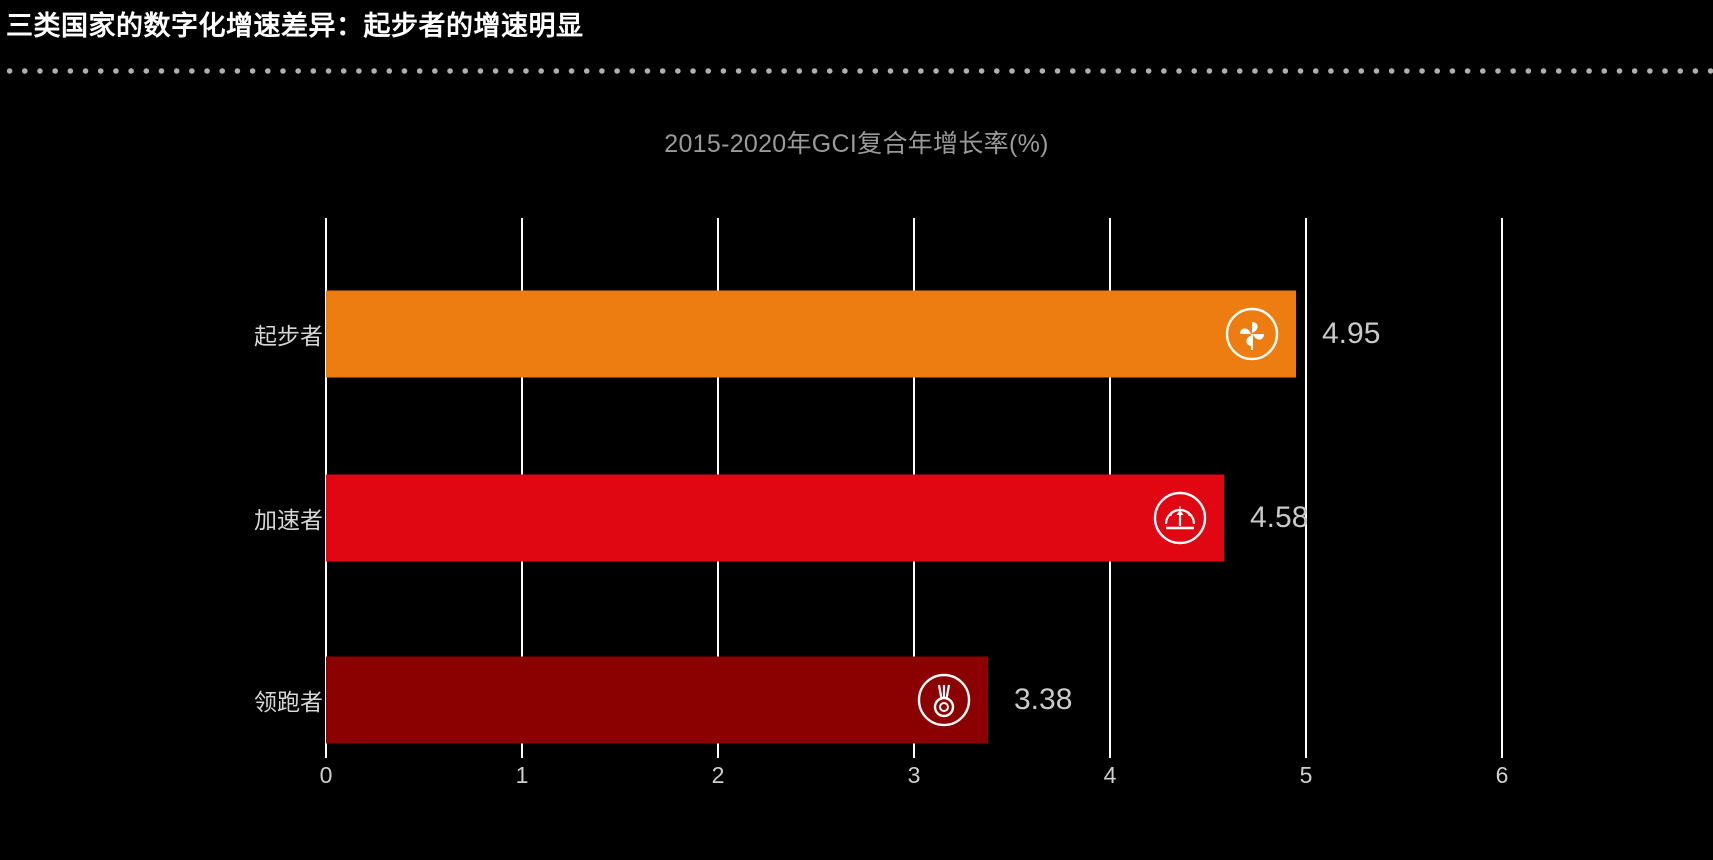  Describe the element at coordinates (914, 775) in the screenshot. I see `xtick-label-3: 3` at that location.